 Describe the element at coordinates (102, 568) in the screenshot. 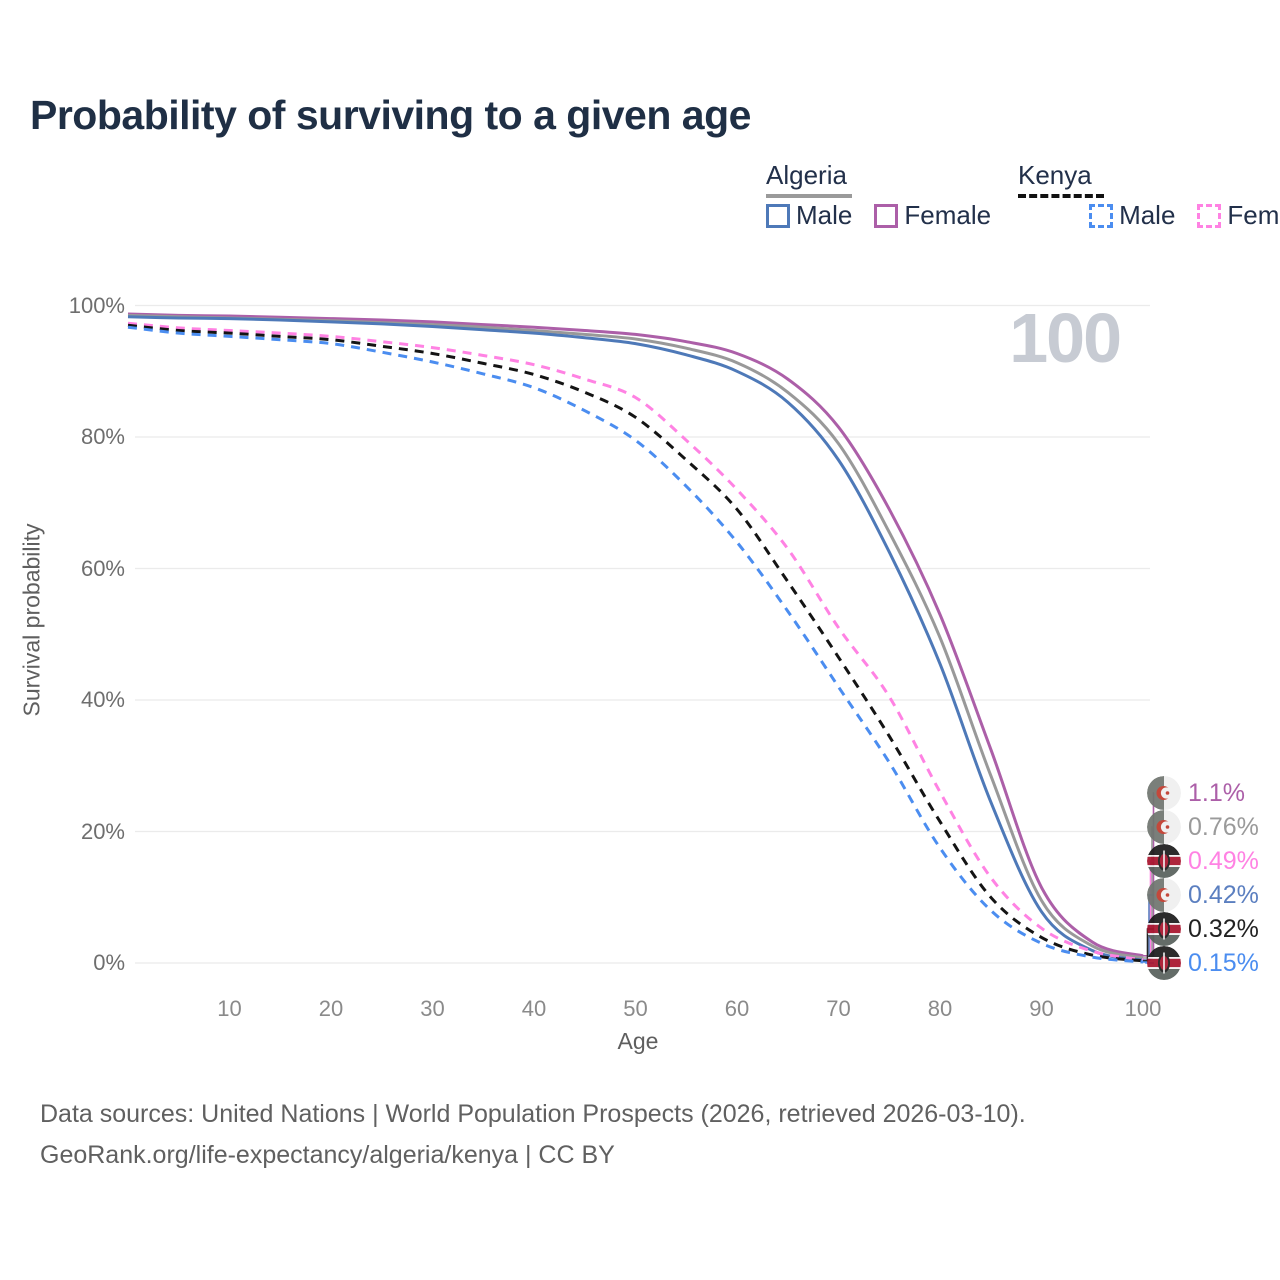

I see `y-tick-60: 60%` at that location.